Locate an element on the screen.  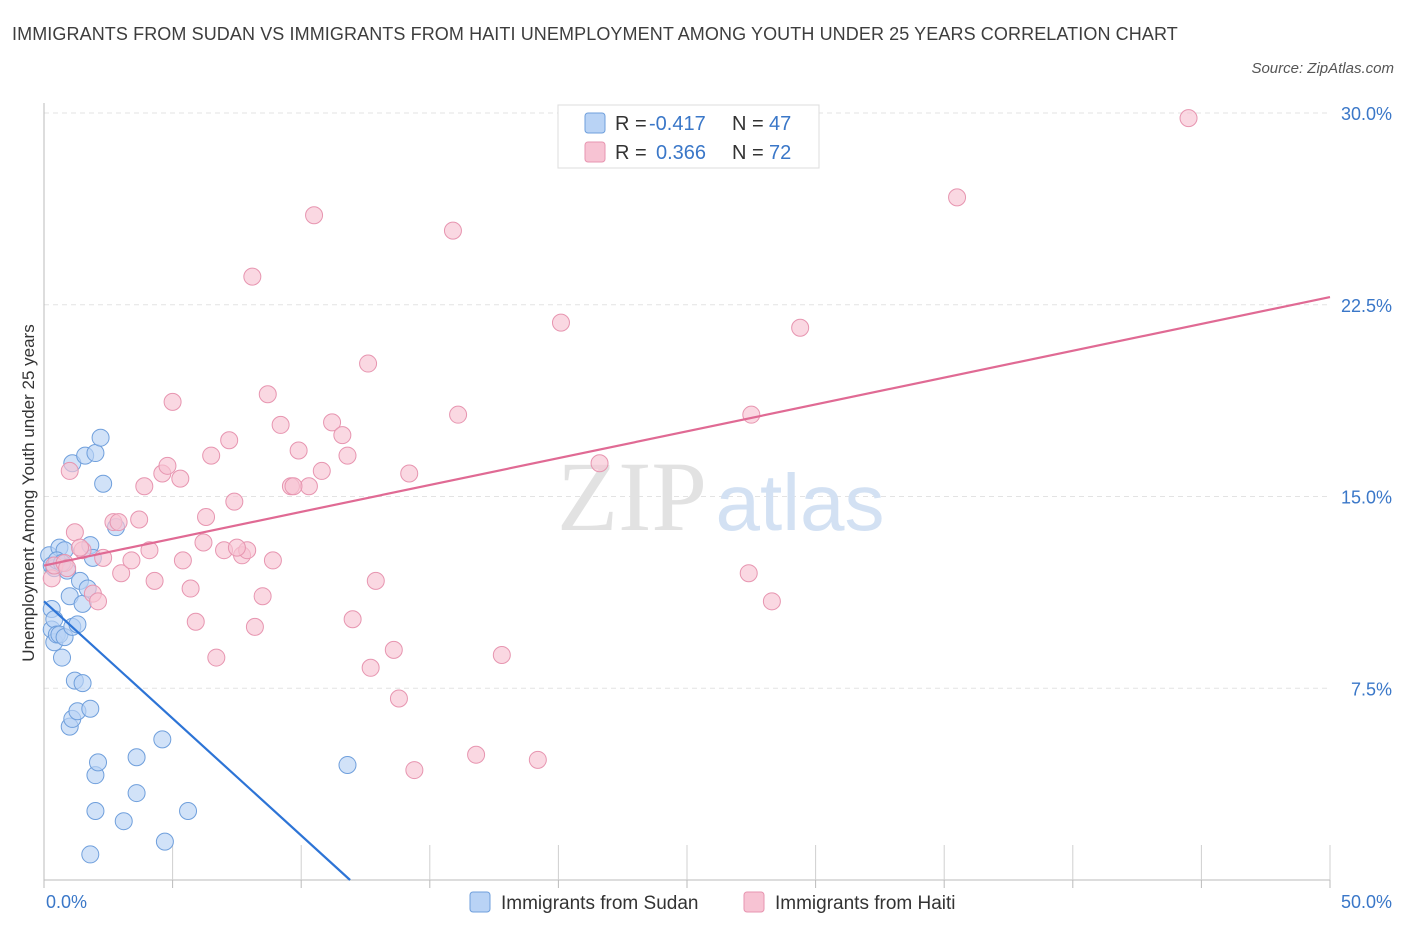
watermark-zip: ZIP is located at coordinates (632, 496).